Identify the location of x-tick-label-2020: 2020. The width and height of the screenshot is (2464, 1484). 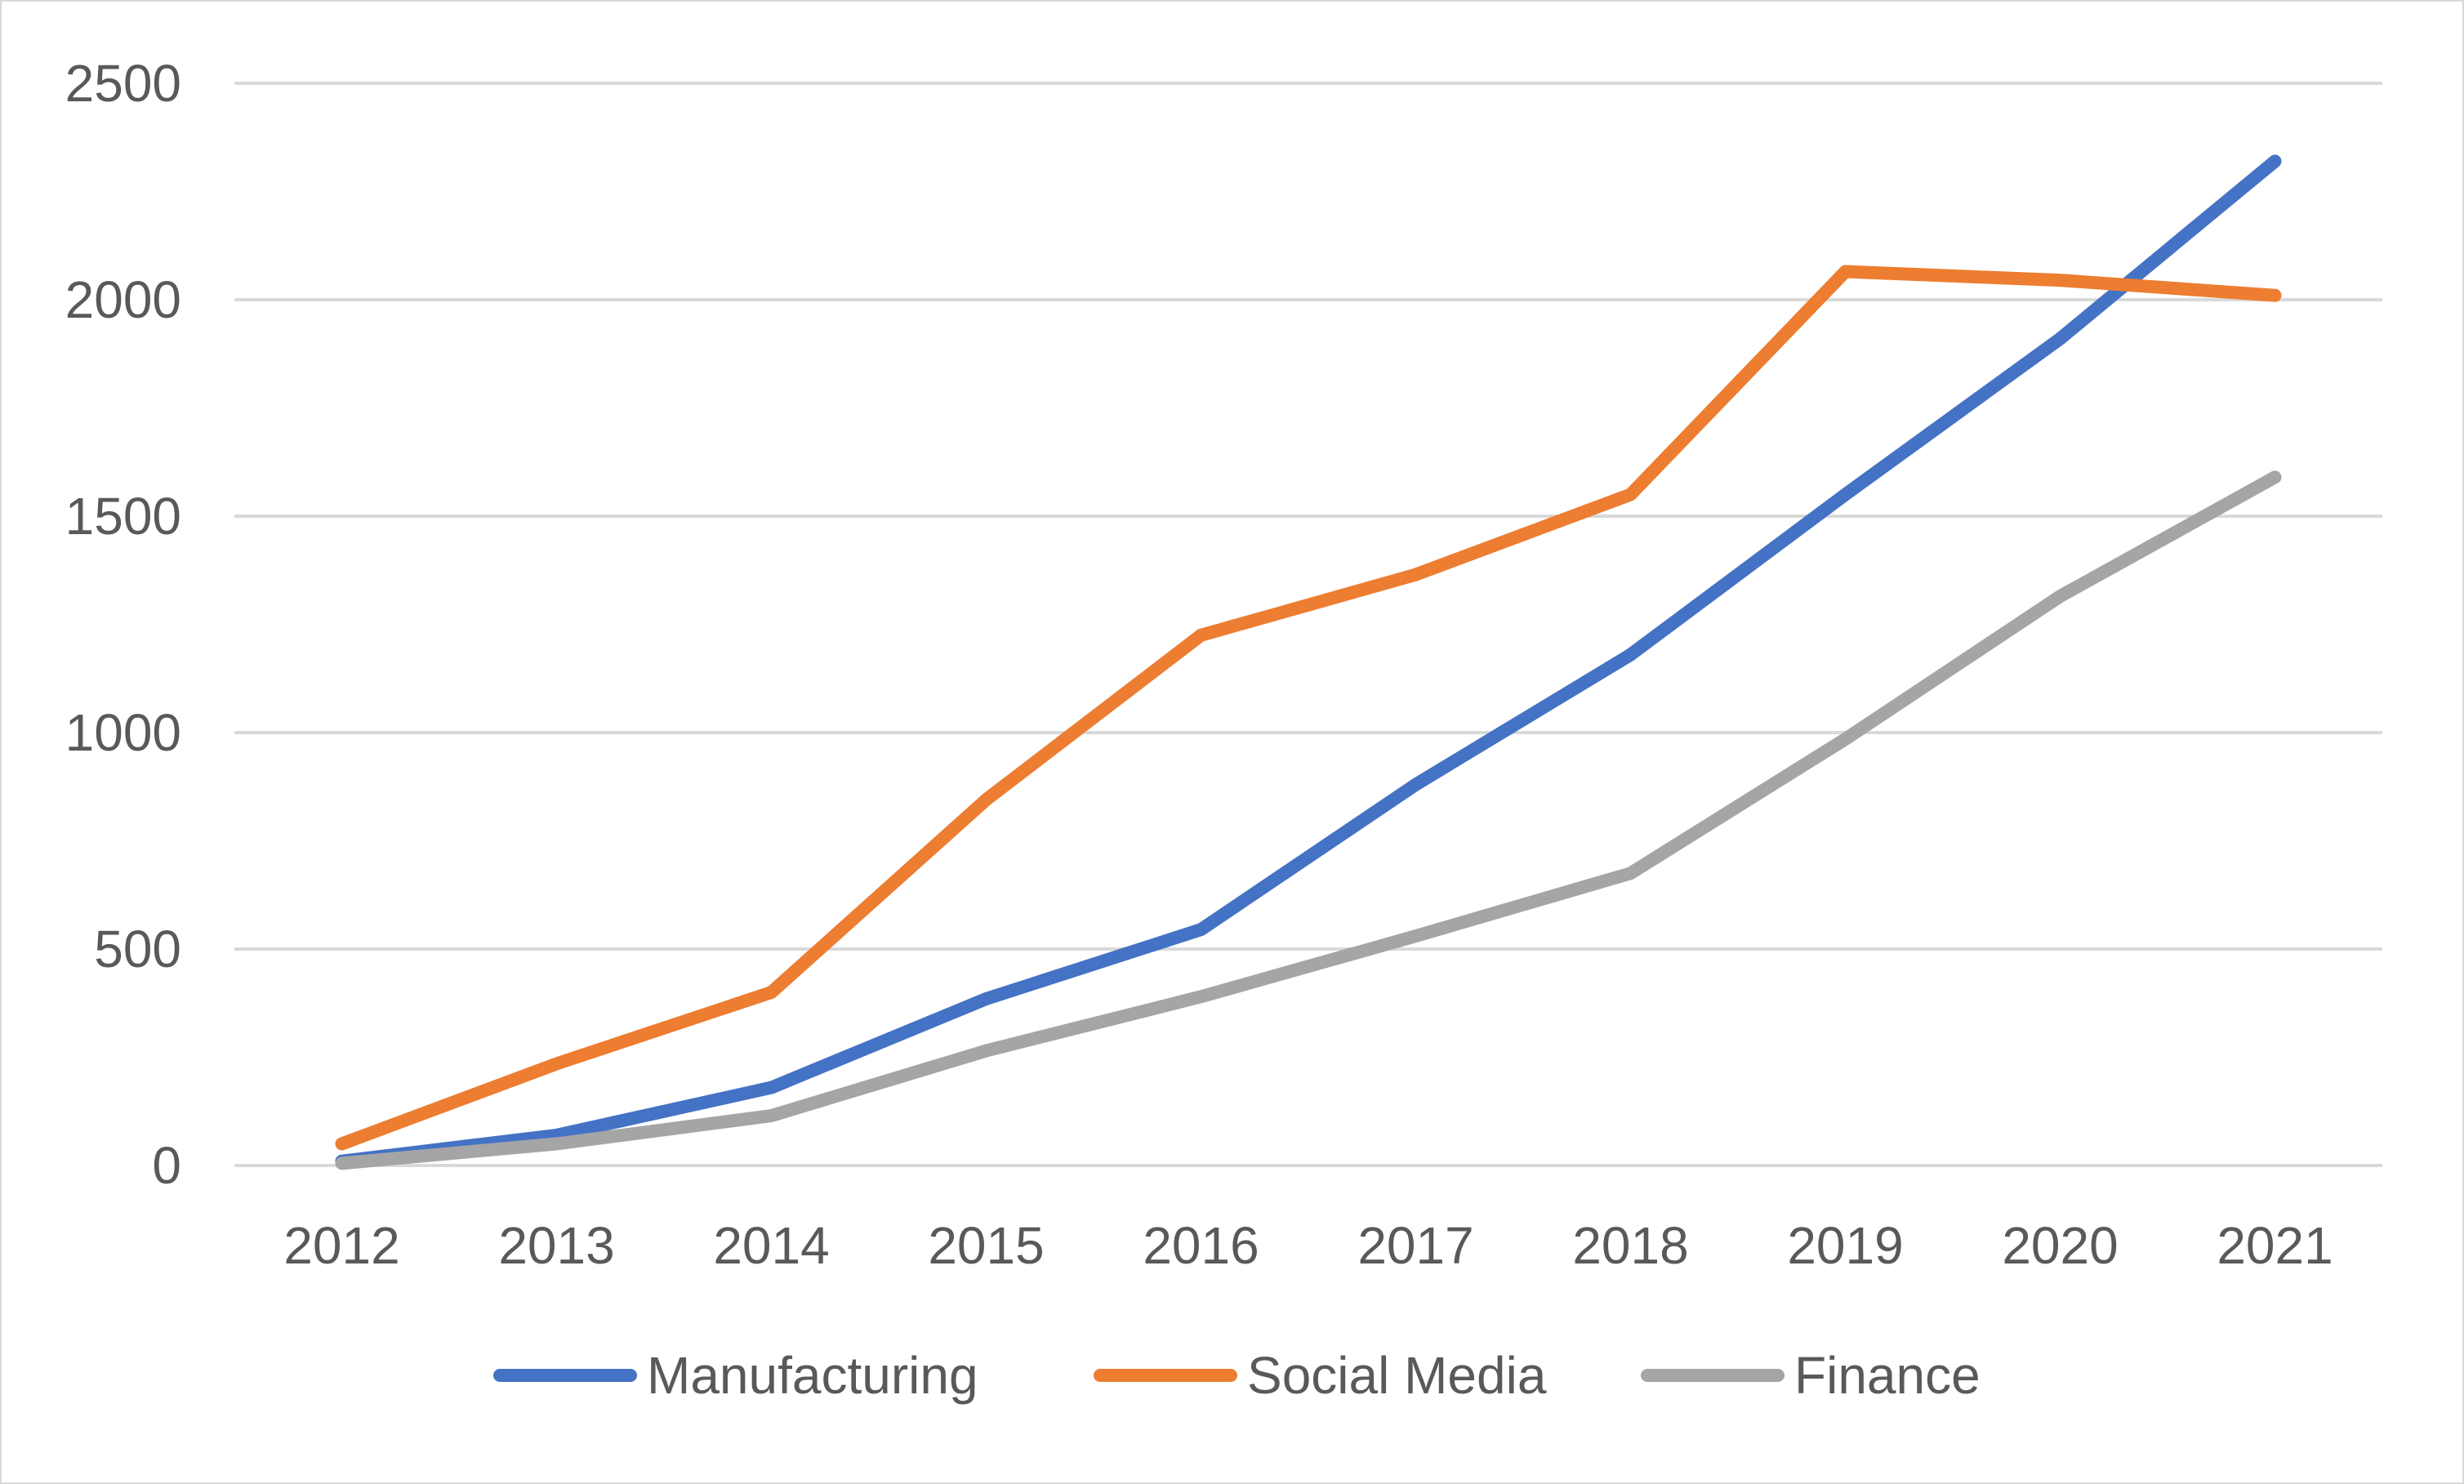
(2060, 1245).